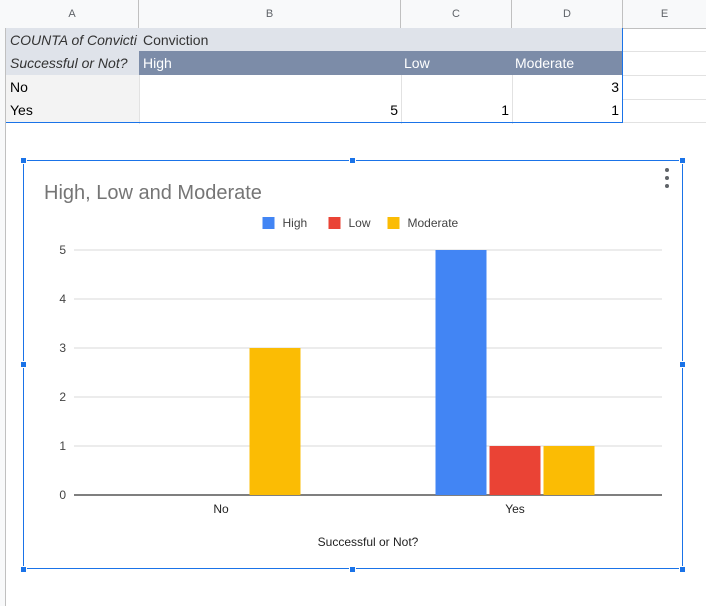 The image size is (706, 606). Describe the element at coordinates (62, 372) in the screenshot. I see `y-axis-ticks: 0 1 2 3 4 5` at that location.